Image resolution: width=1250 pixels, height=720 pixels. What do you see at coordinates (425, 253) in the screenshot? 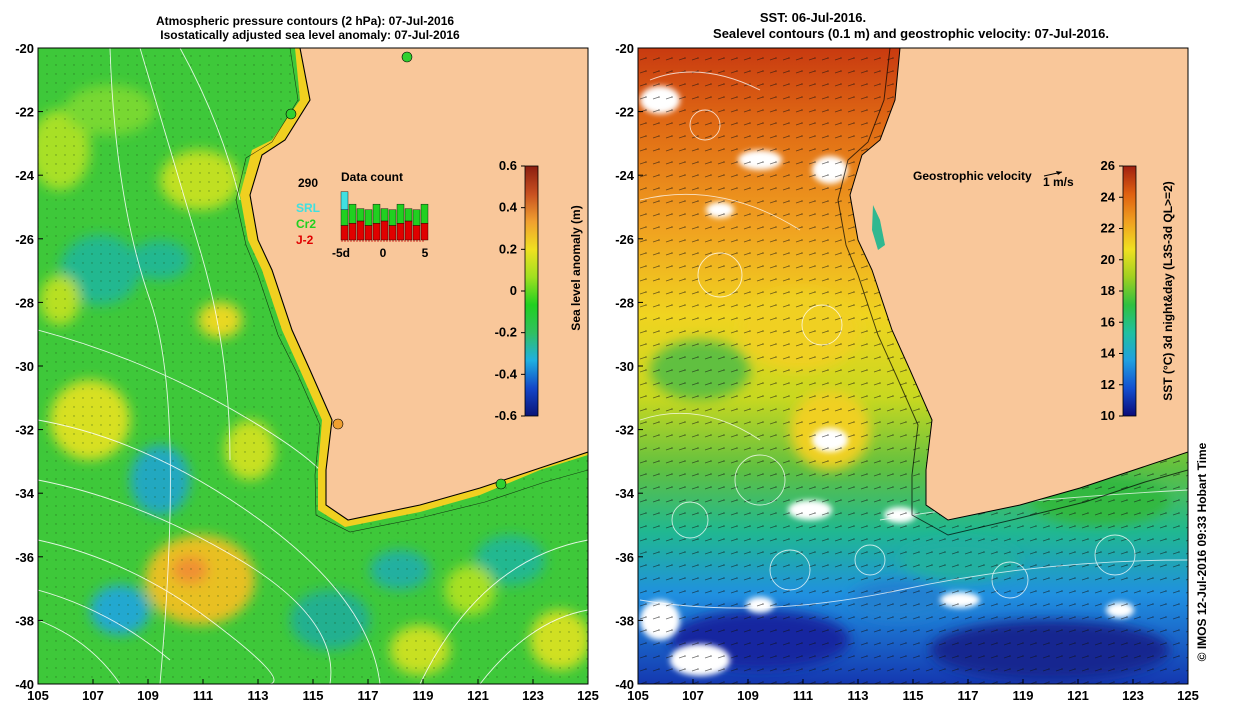
I see `inset-x-tick-label: 5` at bounding box center [425, 253].